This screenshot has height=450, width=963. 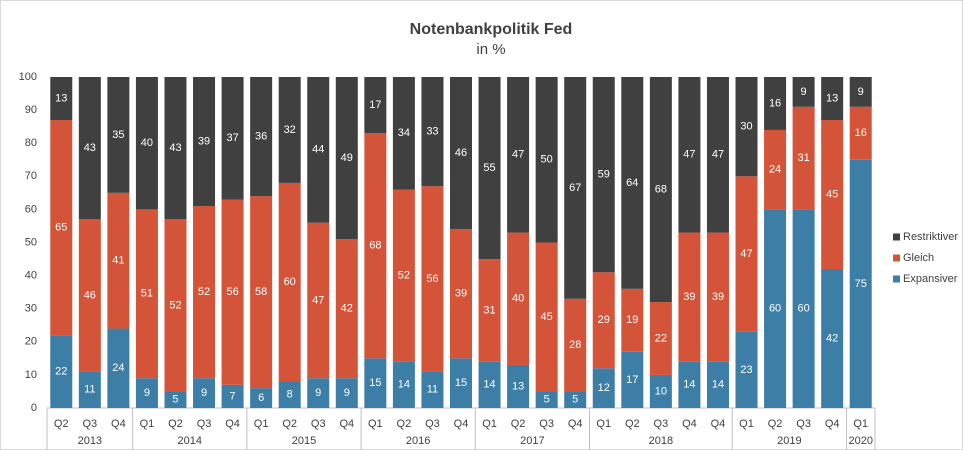 I want to click on y-tick-label: 60, so click(x=31, y=209).